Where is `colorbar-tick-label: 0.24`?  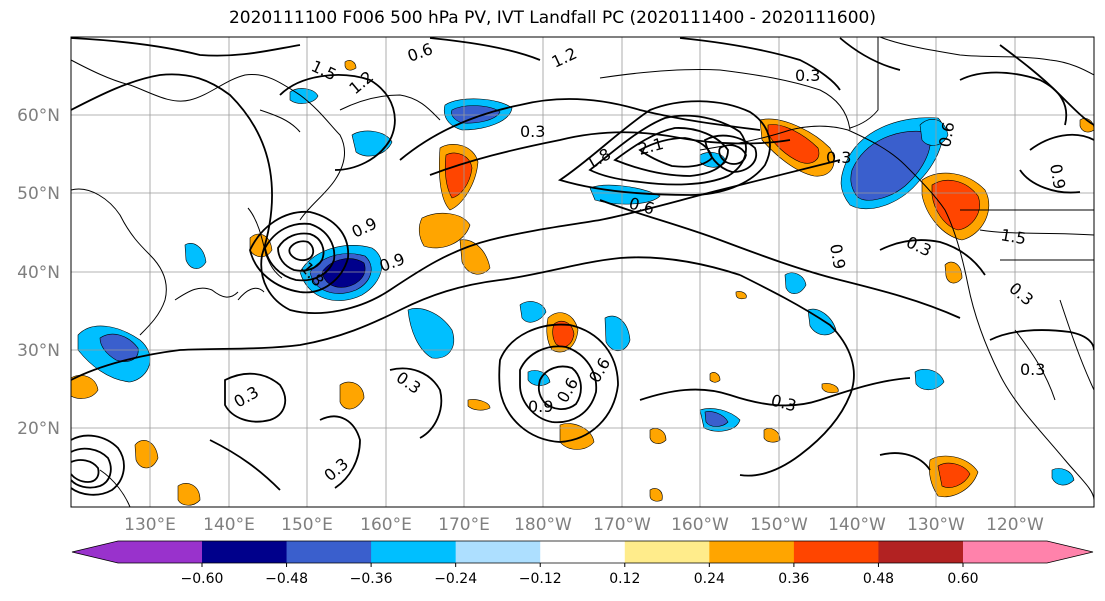 colorbar-tick-label: 0.24 is located at coordinates (709, 579).